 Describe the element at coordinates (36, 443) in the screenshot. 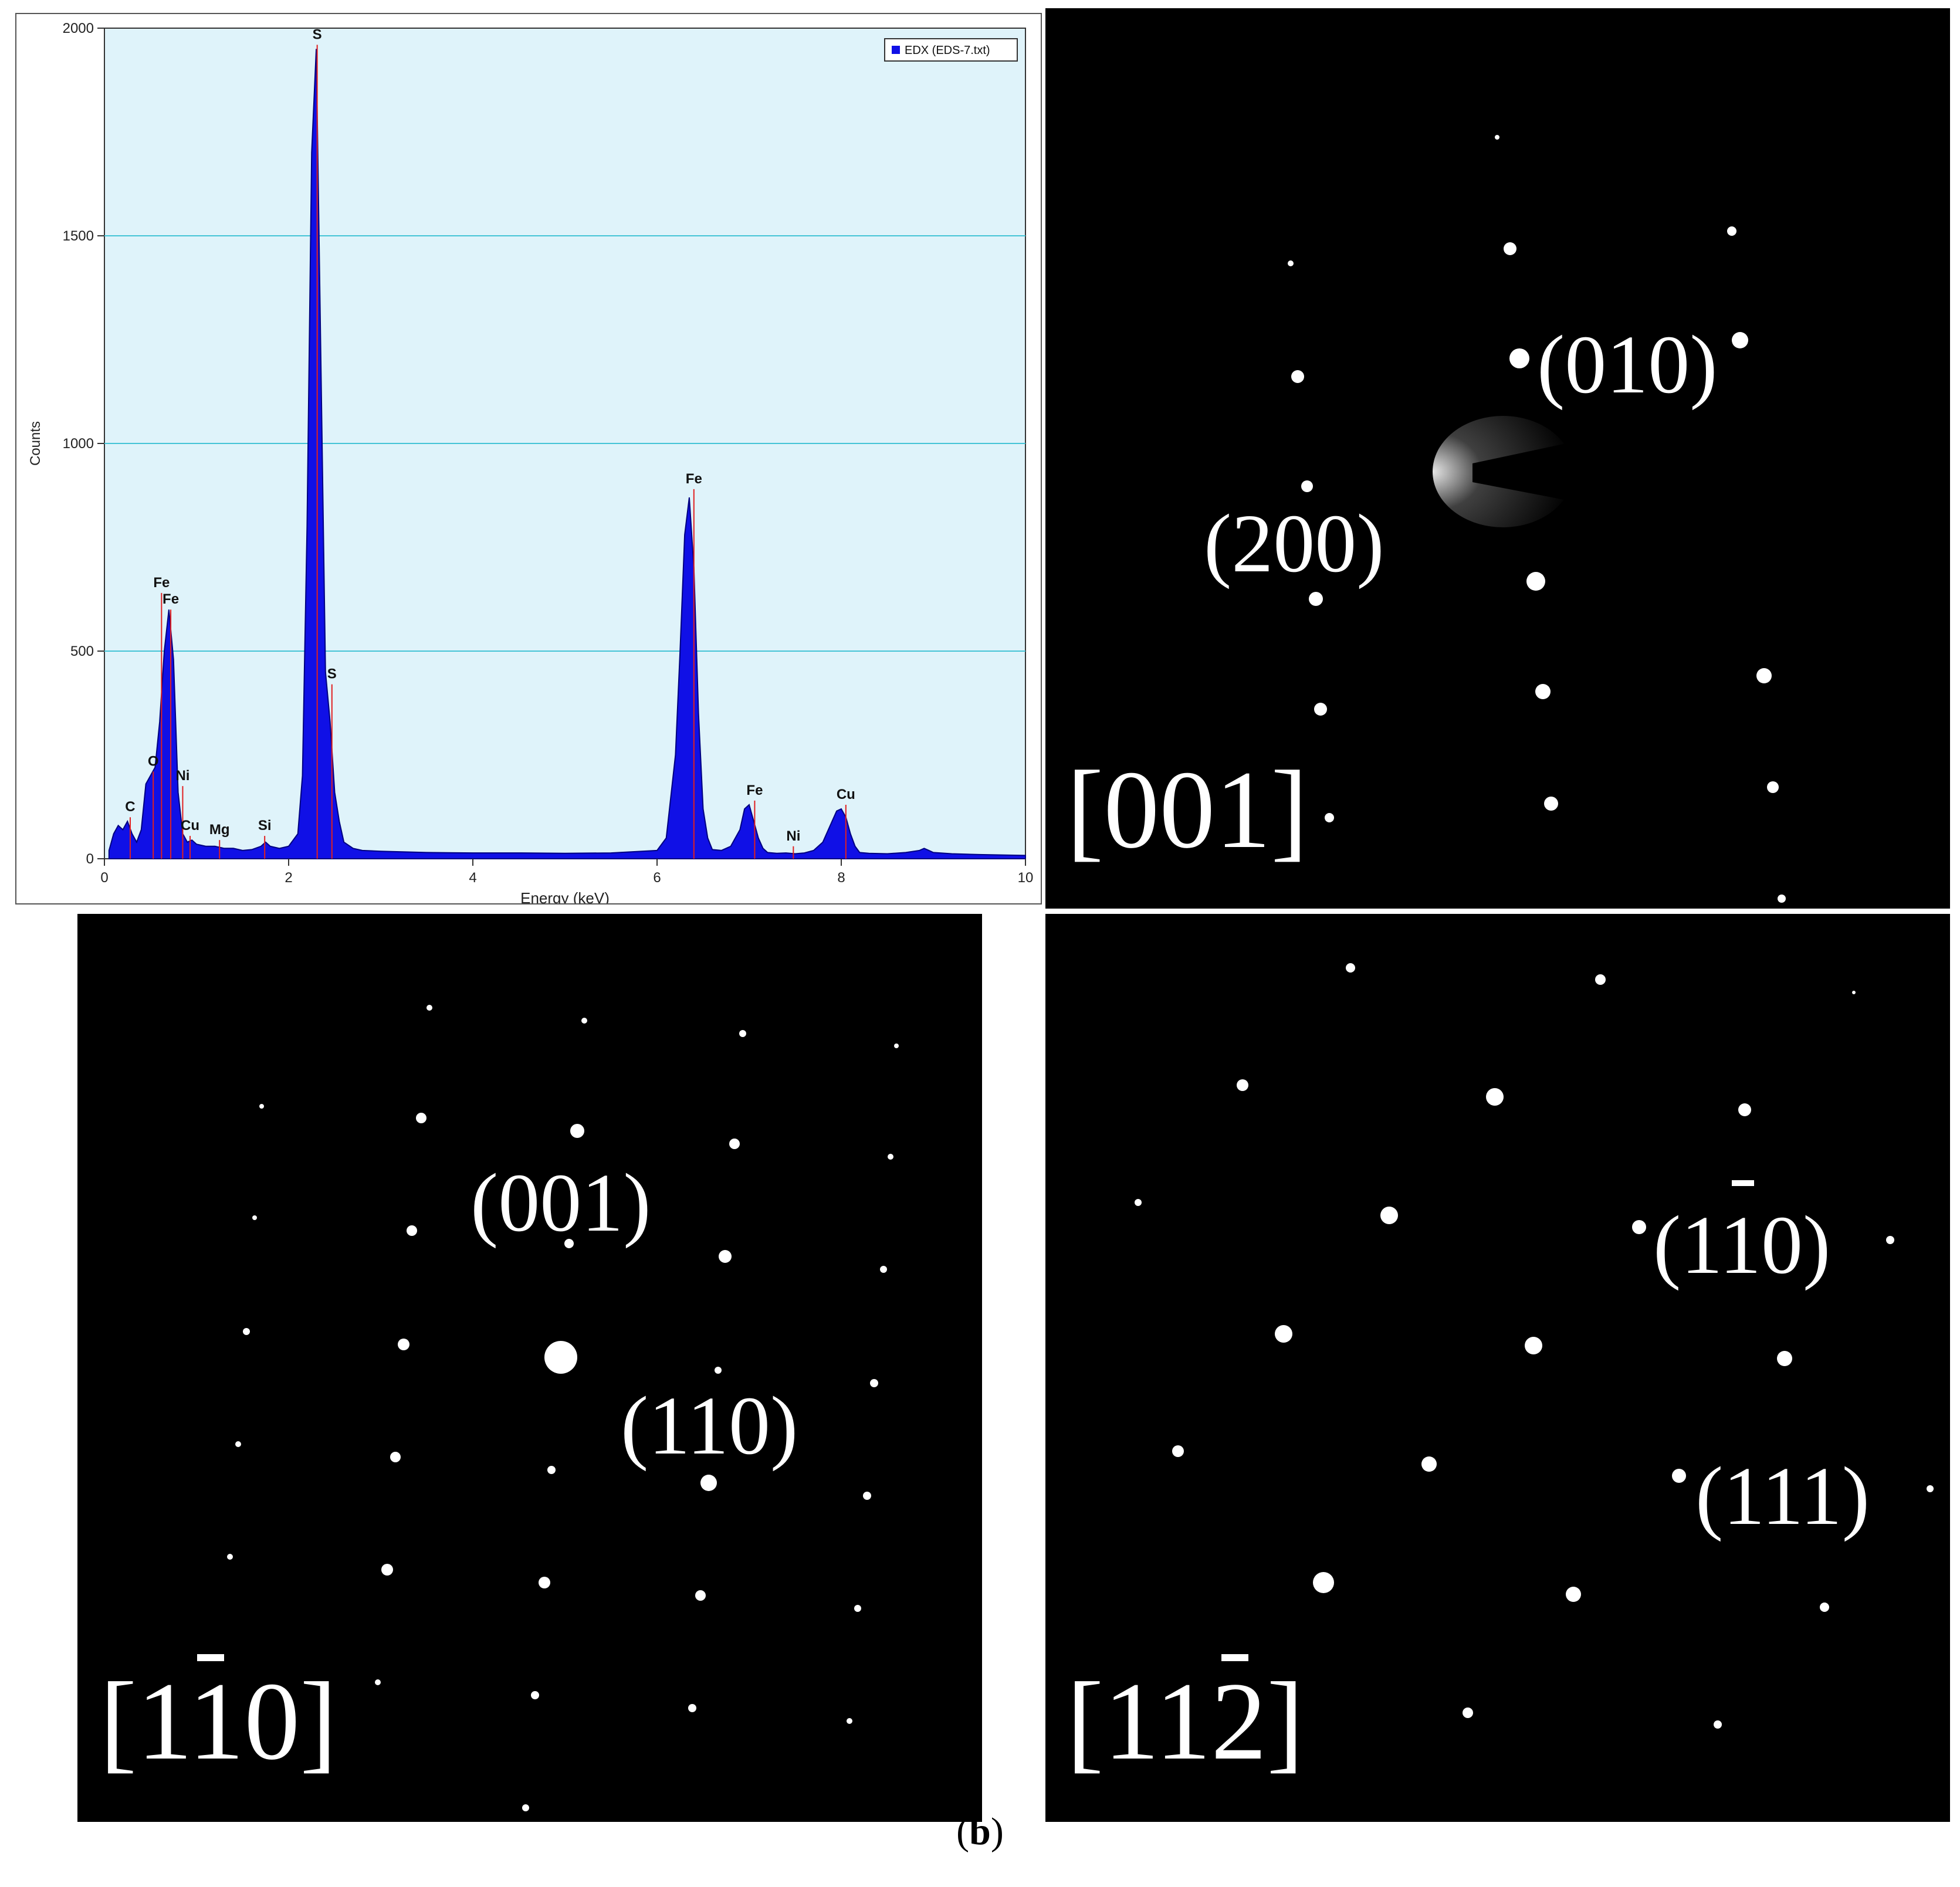

I see `y-axis-label: Counts` at that location.